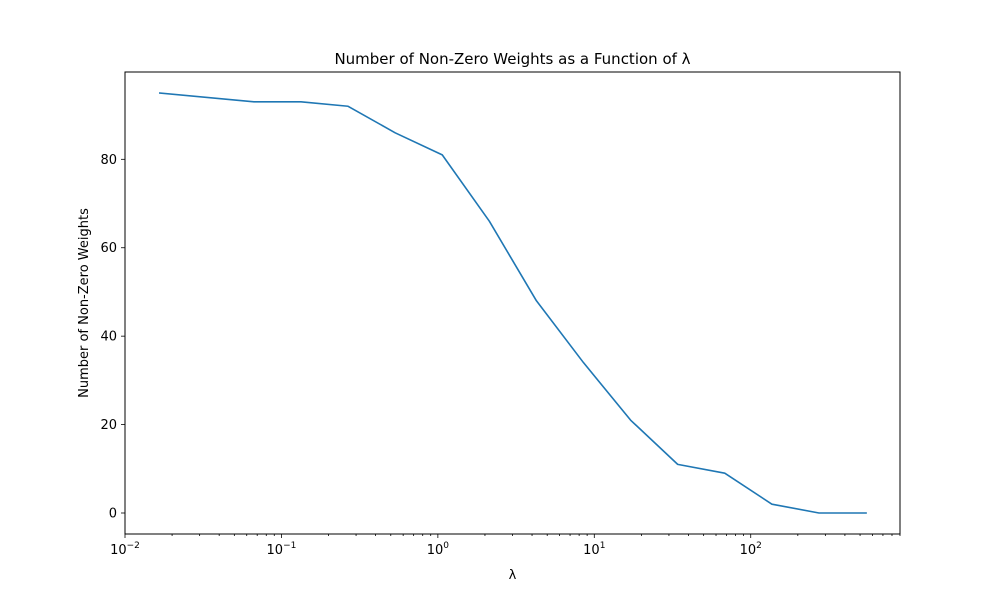 This screenshot has width=1000, height=600. I want to click on y-tick-label: 20, so click(108, 425).